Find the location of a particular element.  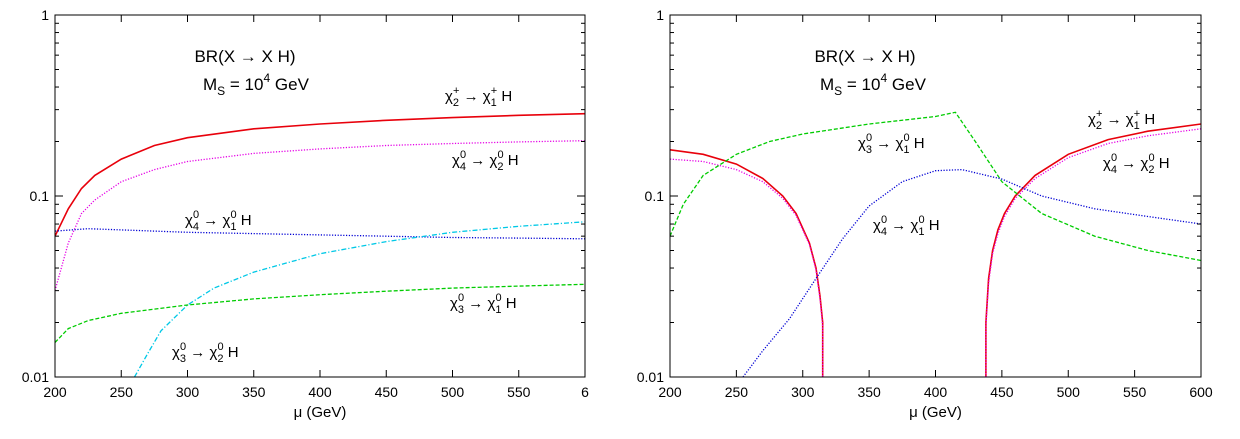

anno-sup: + is located at coordinates (1099, 114).